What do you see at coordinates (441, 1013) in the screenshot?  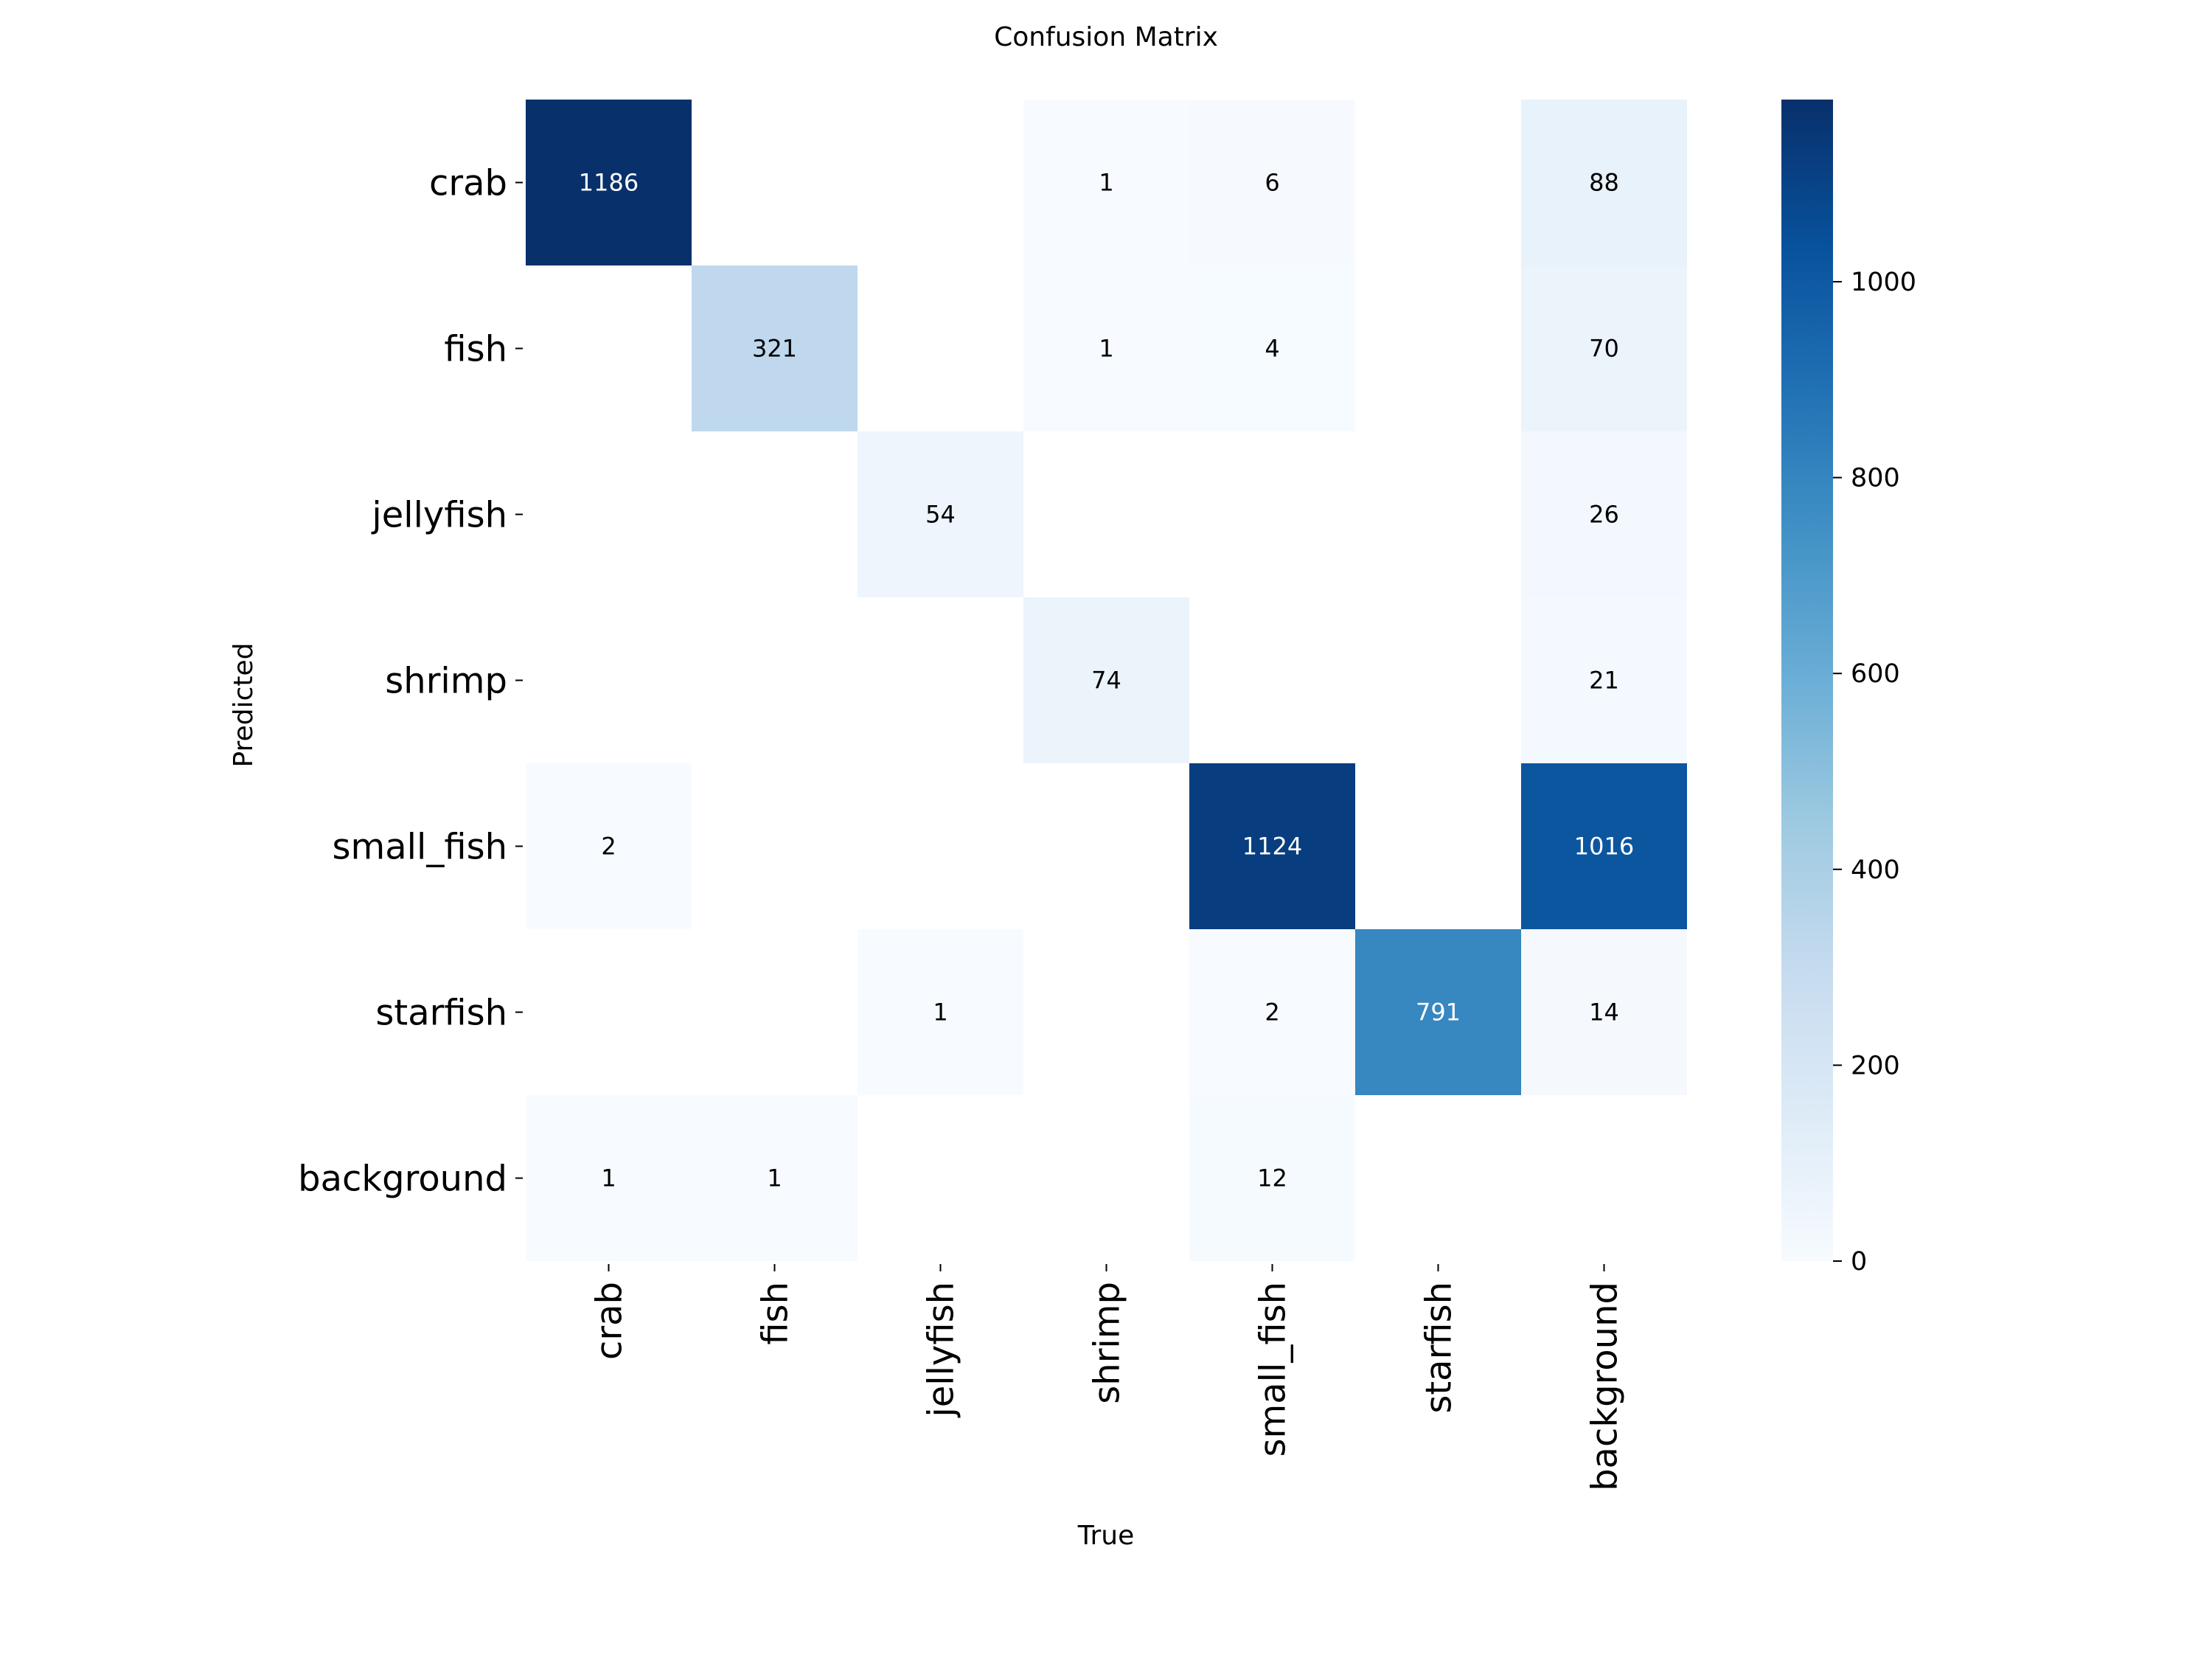 I see `y-tick-label: starfish` at bounding box center [441, 1013].